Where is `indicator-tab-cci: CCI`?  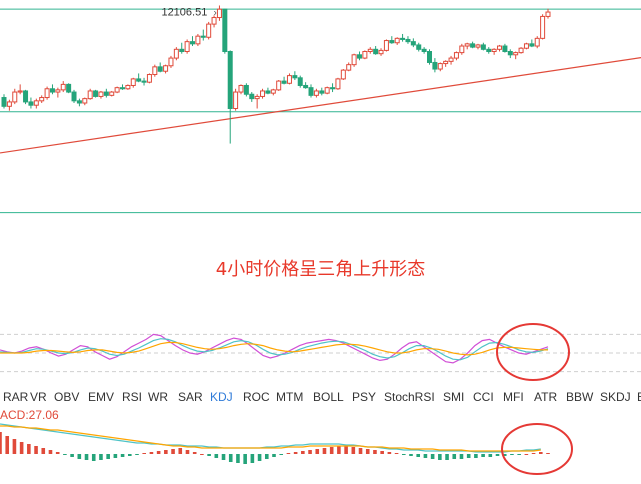
indicator-tab-cci: CCI is located at coordinates (483, 397).